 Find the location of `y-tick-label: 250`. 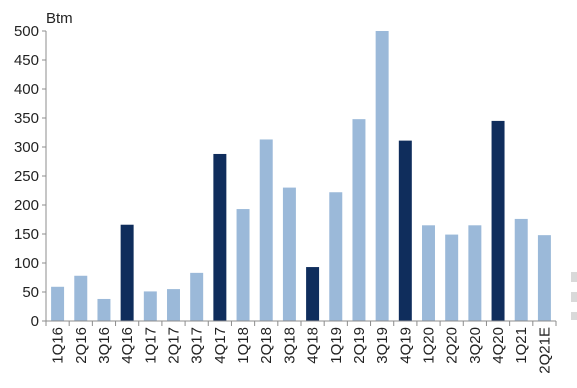

y-tick-label: 250 is located at coordinates (26, 176).